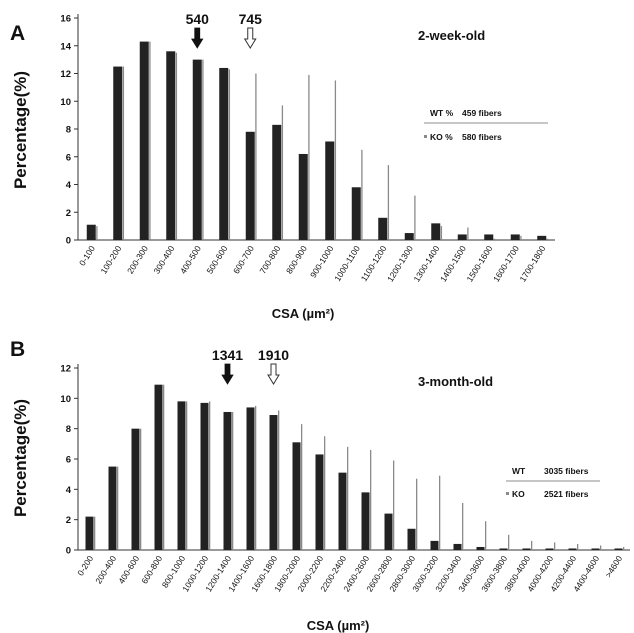  What do you see at coordinates (105, 570) in the screenshot?
I see `panel-b-xtick-label: 200-400` at bounding box center [105, 570].